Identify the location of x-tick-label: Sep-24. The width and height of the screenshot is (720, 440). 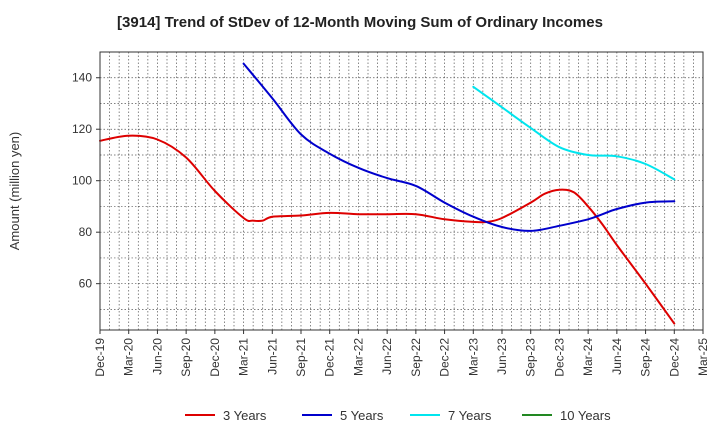
(646, 357).